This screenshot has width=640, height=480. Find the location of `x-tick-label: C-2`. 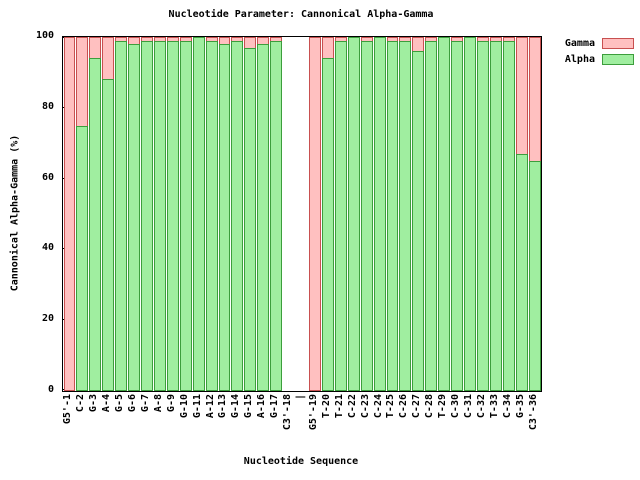

x-tick-label: C-2 is located at coordinates (81, 403).